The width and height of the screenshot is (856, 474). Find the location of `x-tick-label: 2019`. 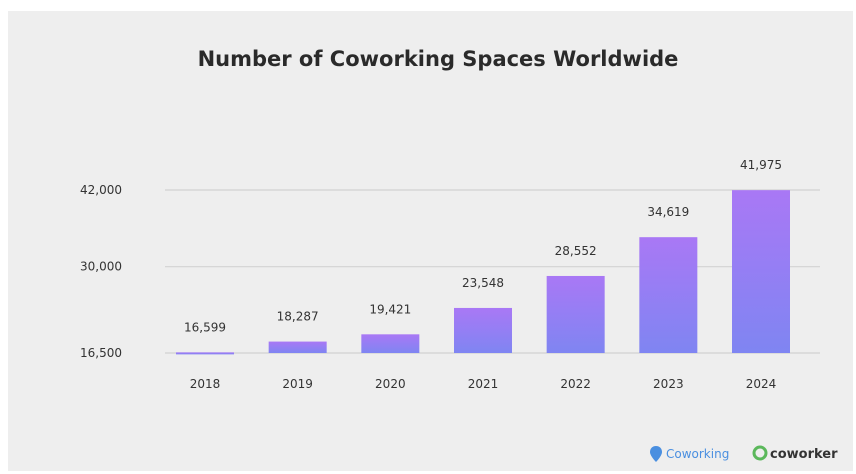

x-tick-label: 2019 is located at coordinates (297, 384).